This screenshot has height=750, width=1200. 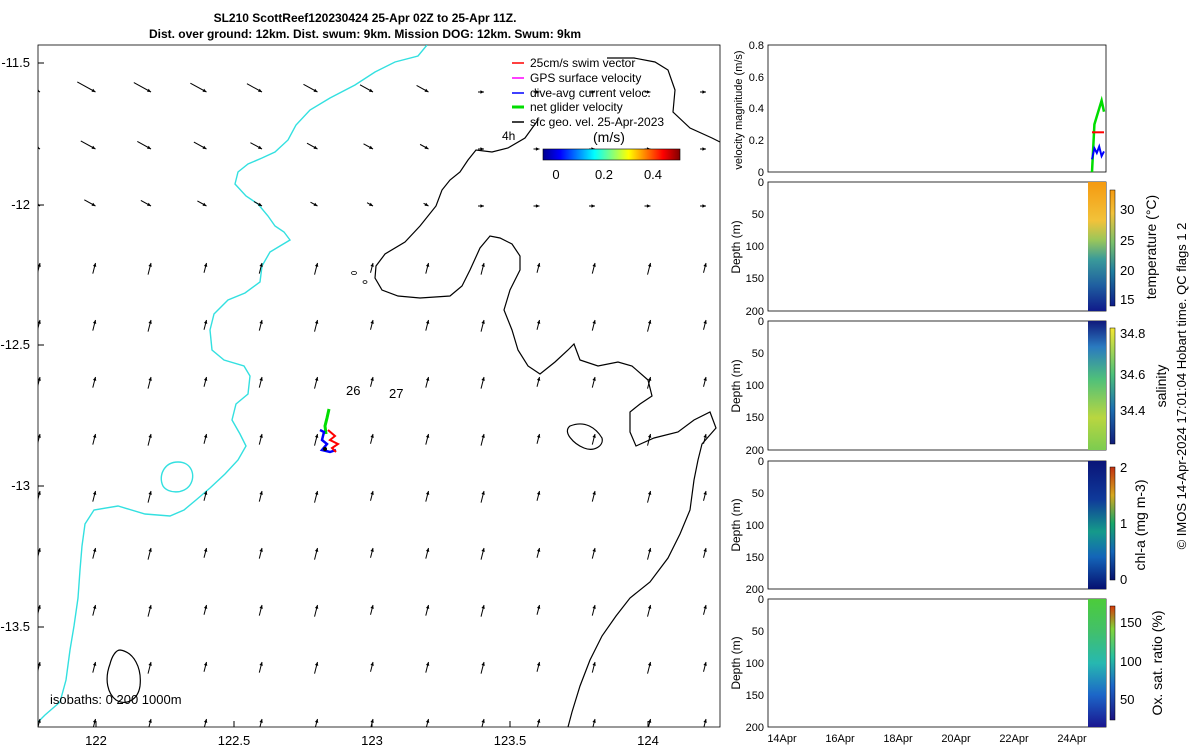 What do you see at coordinates (177, 477) in the screenshot?
I see `coastline-island` at bounding box center [177, 477].